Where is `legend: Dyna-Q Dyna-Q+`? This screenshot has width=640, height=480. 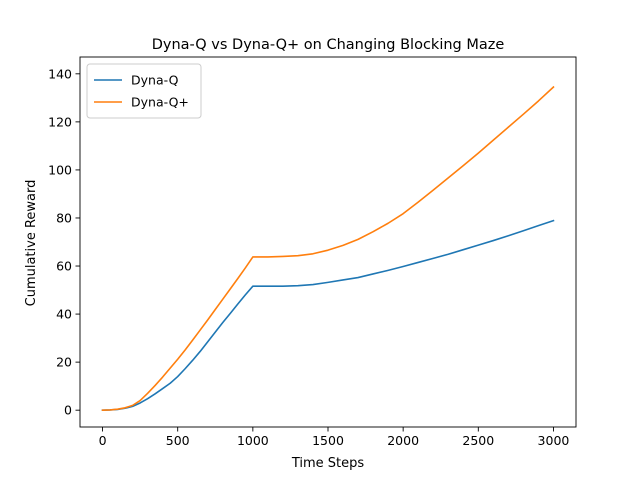 legend: Dyna-Q Dyna-Q+ is located at coordinates (144, 91).